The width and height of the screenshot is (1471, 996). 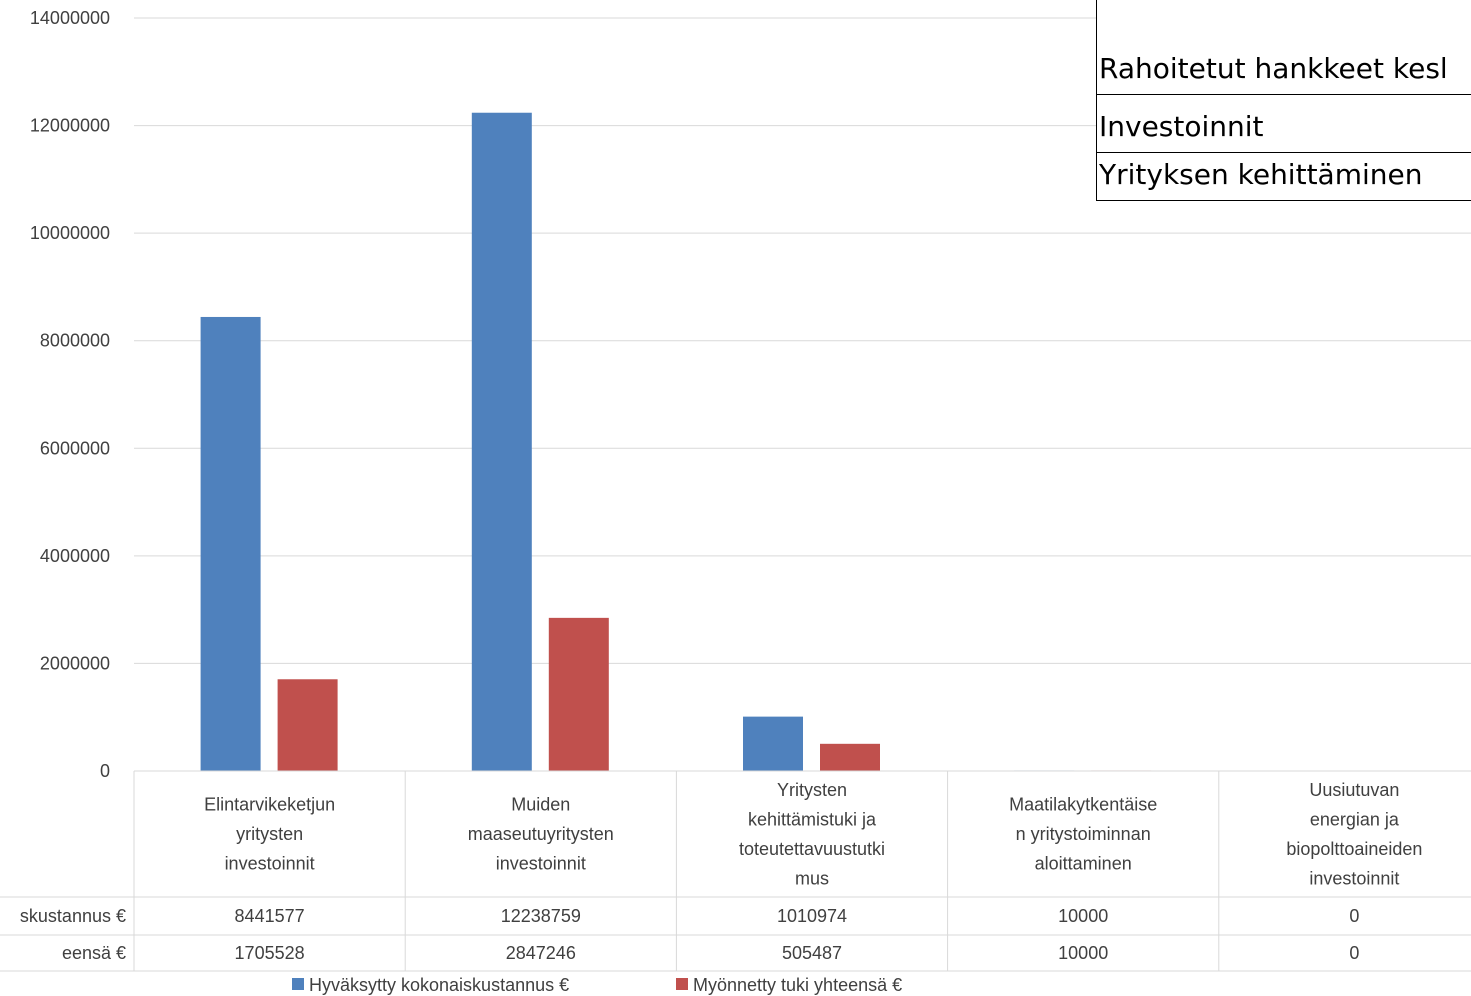 I want to click on y-tick-label: 8000000, so click(x=75, y=341).